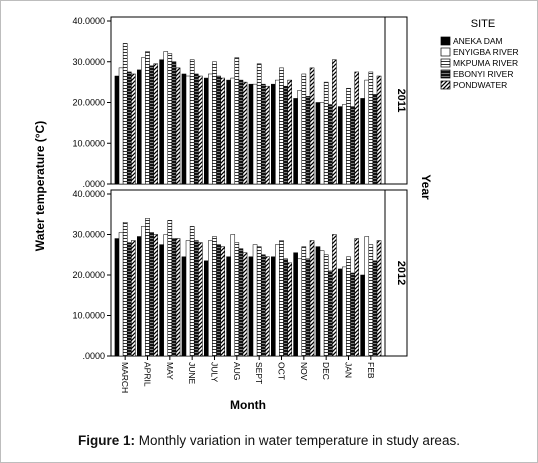 Image resolution: width=538 pixels, height=463 pixels. I want to click on bar-2012-aneka-dam-oct, so click(273, 306).